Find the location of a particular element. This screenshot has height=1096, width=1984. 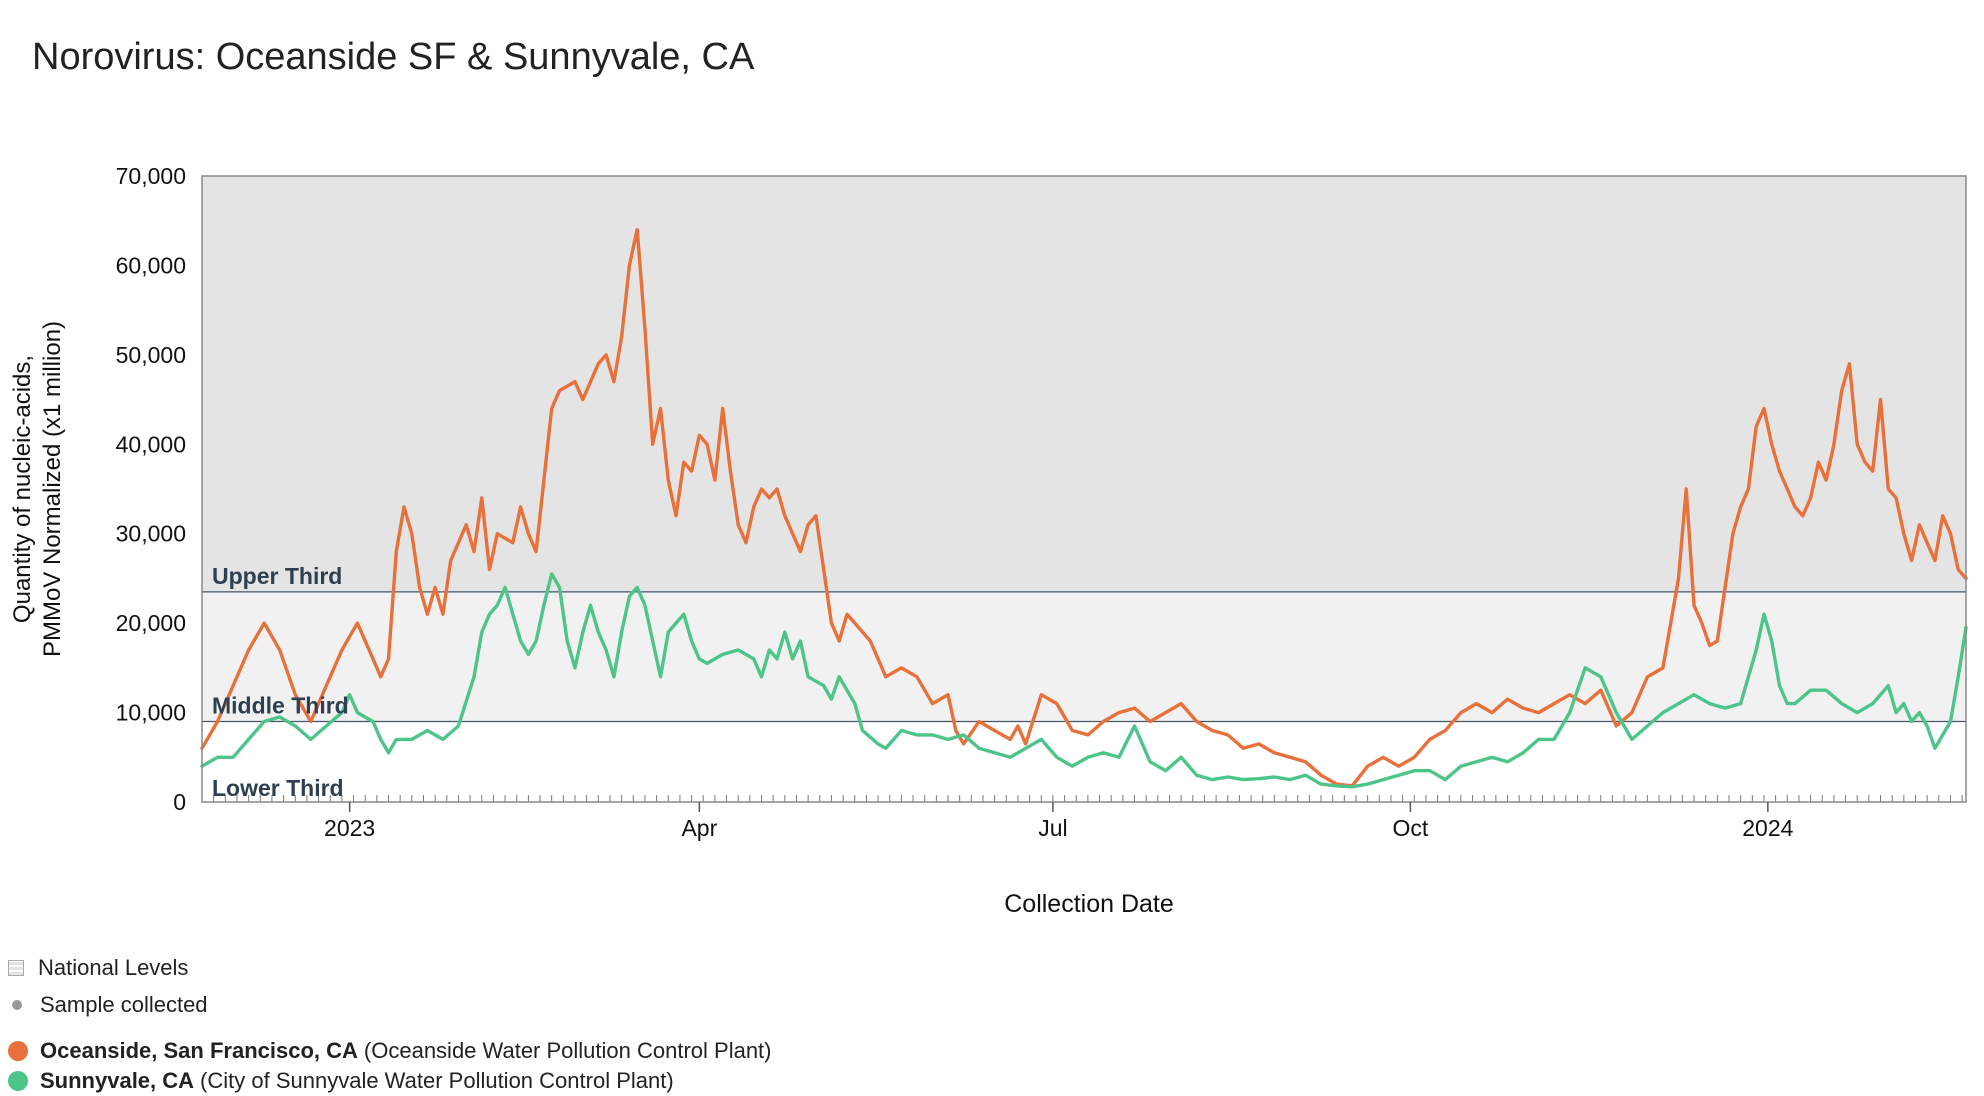

y-tick-label: 10,000 is located at coordinates (151, 713).